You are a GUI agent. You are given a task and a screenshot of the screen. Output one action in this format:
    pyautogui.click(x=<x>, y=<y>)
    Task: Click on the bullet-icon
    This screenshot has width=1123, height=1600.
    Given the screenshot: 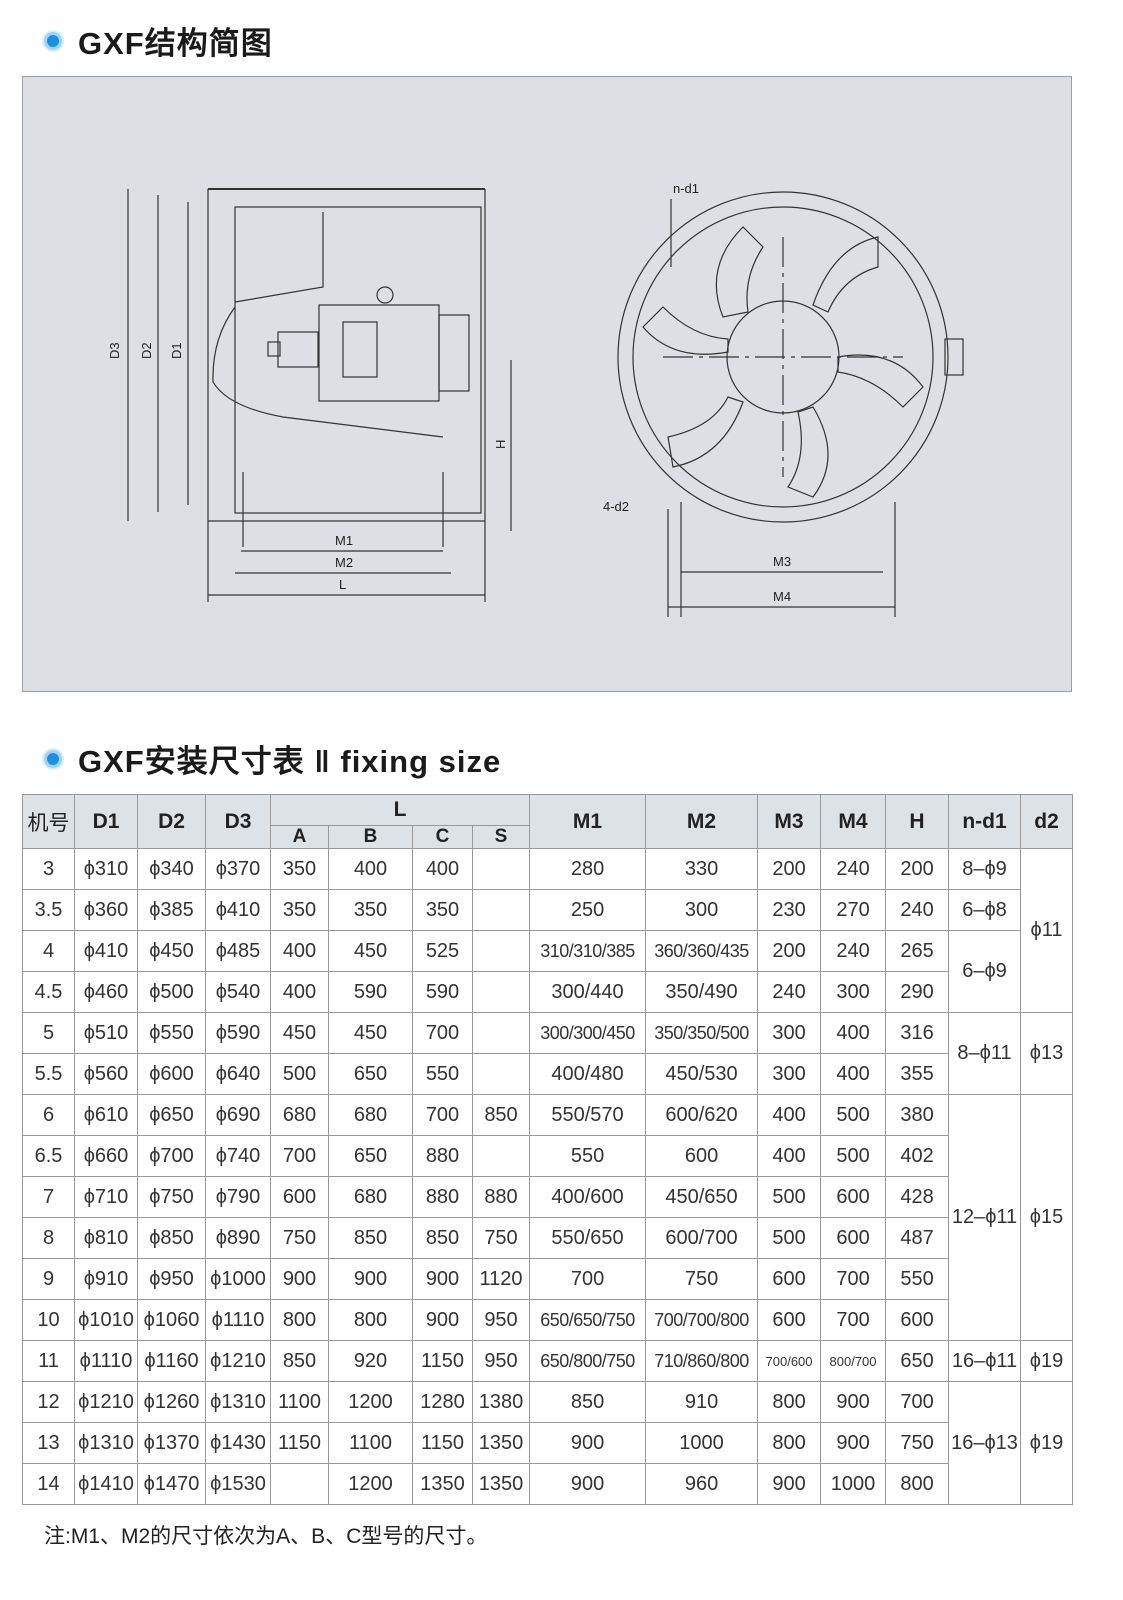 What is the action you would take?
    pyautogui.click(x=53, y=758)
    